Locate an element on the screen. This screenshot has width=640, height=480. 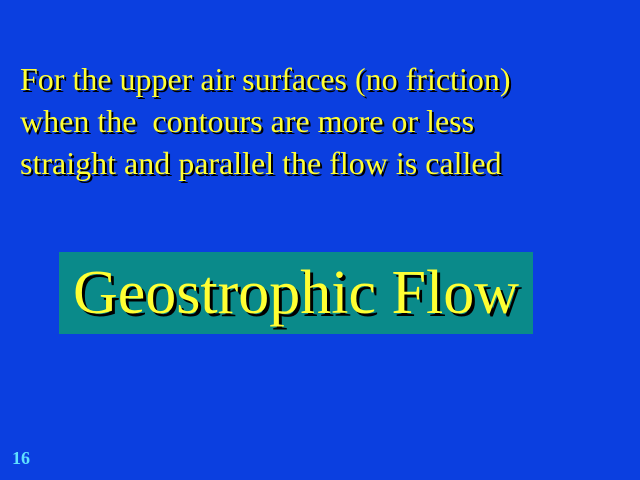
highlight-box: Geostrophic Flow is located at coordinates (296, 293).